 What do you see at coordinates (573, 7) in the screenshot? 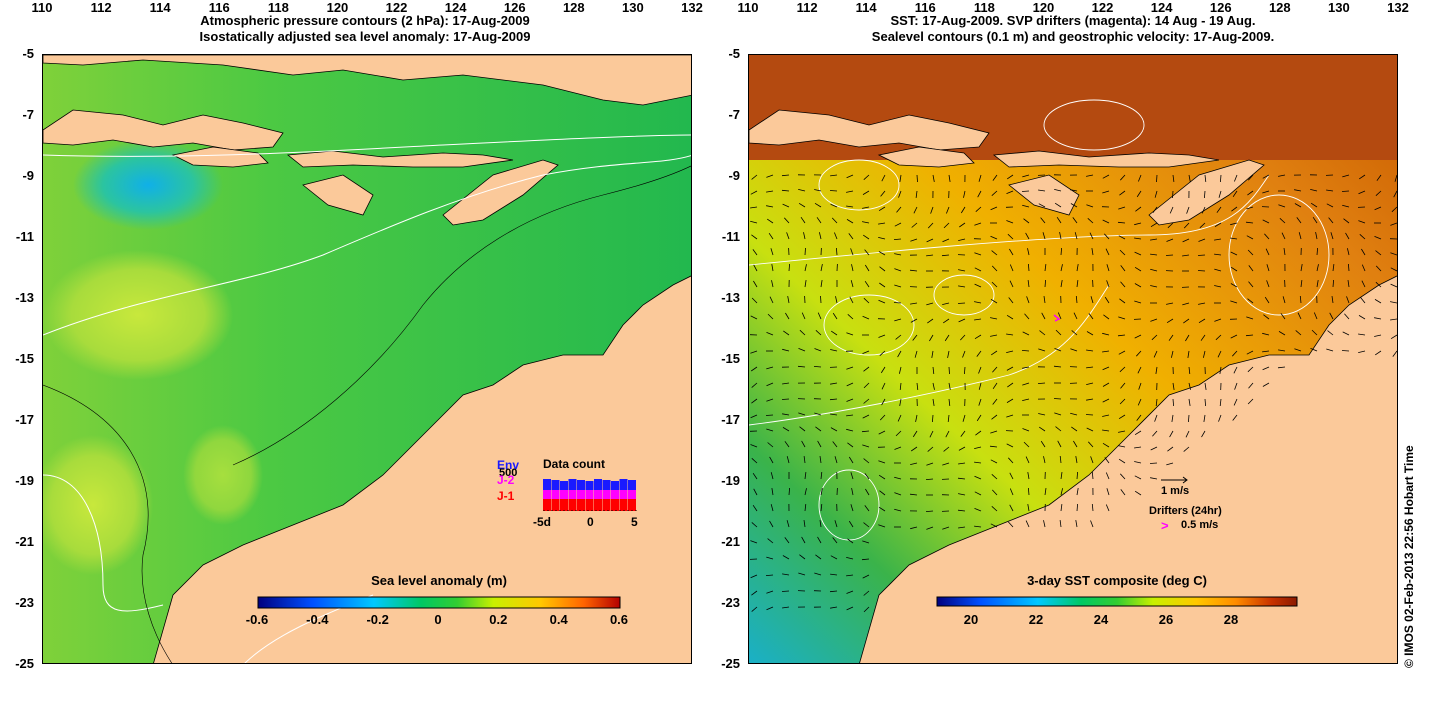
I see `x-tick-label: 128` at bounding box center [573, 7].